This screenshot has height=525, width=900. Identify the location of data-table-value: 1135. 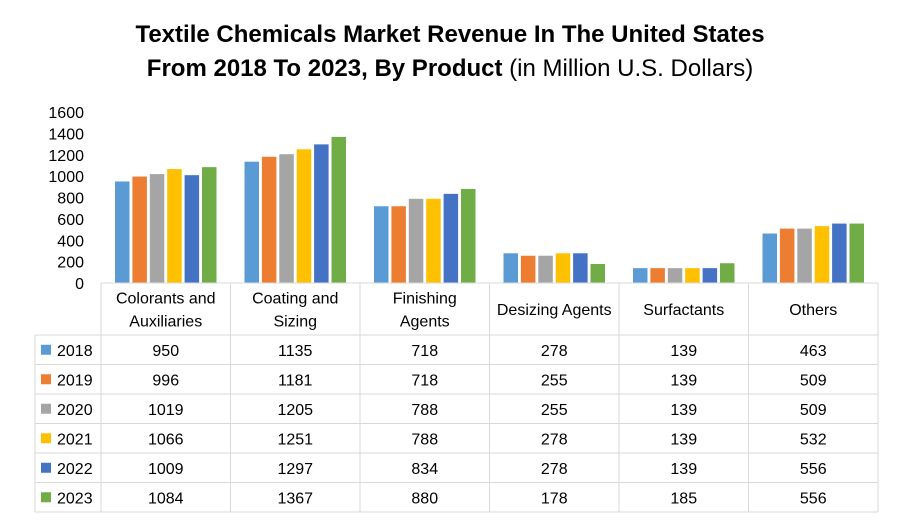
(295, 351).